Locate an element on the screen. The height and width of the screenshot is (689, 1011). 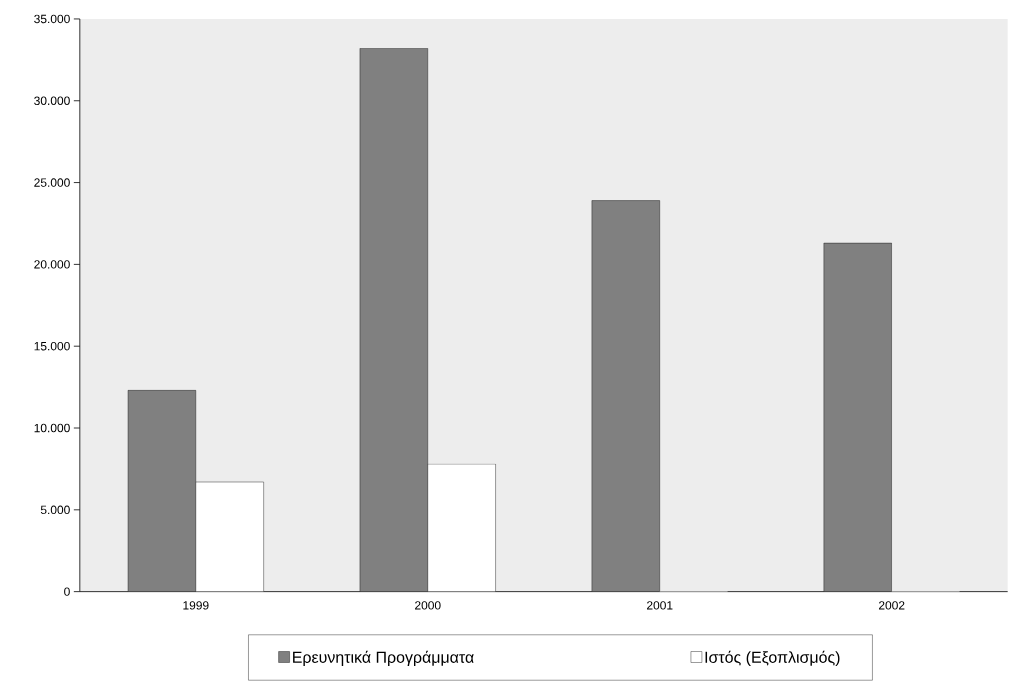
y-tick-label: 30.000 is located at coordinates (52, 100).